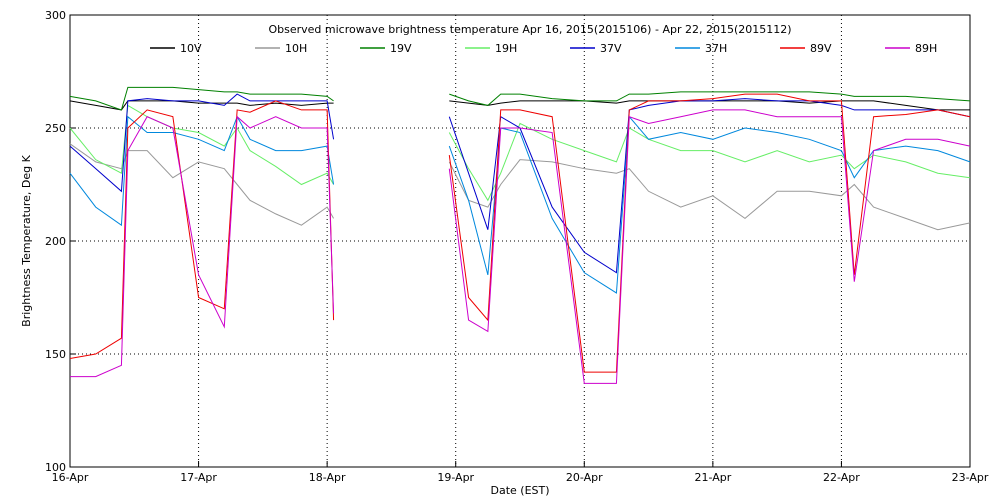 The width and height of the screenshot is (1000, 504). What do you see at coordinates (55, 128) in the screenshot?
I see `y-tick-label: 250` at bounding box center [55, 128].